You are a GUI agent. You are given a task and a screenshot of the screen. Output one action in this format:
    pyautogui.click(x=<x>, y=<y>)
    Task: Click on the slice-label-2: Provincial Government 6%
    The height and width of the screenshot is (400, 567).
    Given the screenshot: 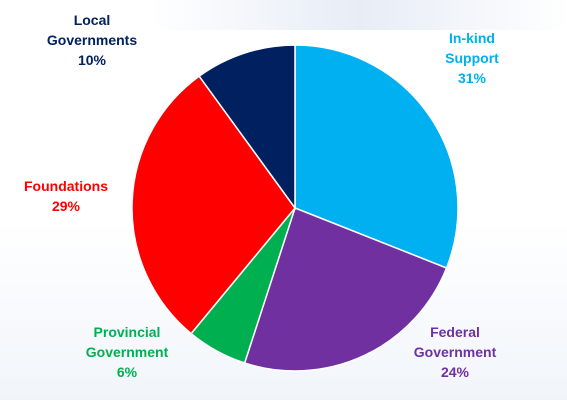 What is the action you would take?
    pyautogui.click(x=127, y=352)
    